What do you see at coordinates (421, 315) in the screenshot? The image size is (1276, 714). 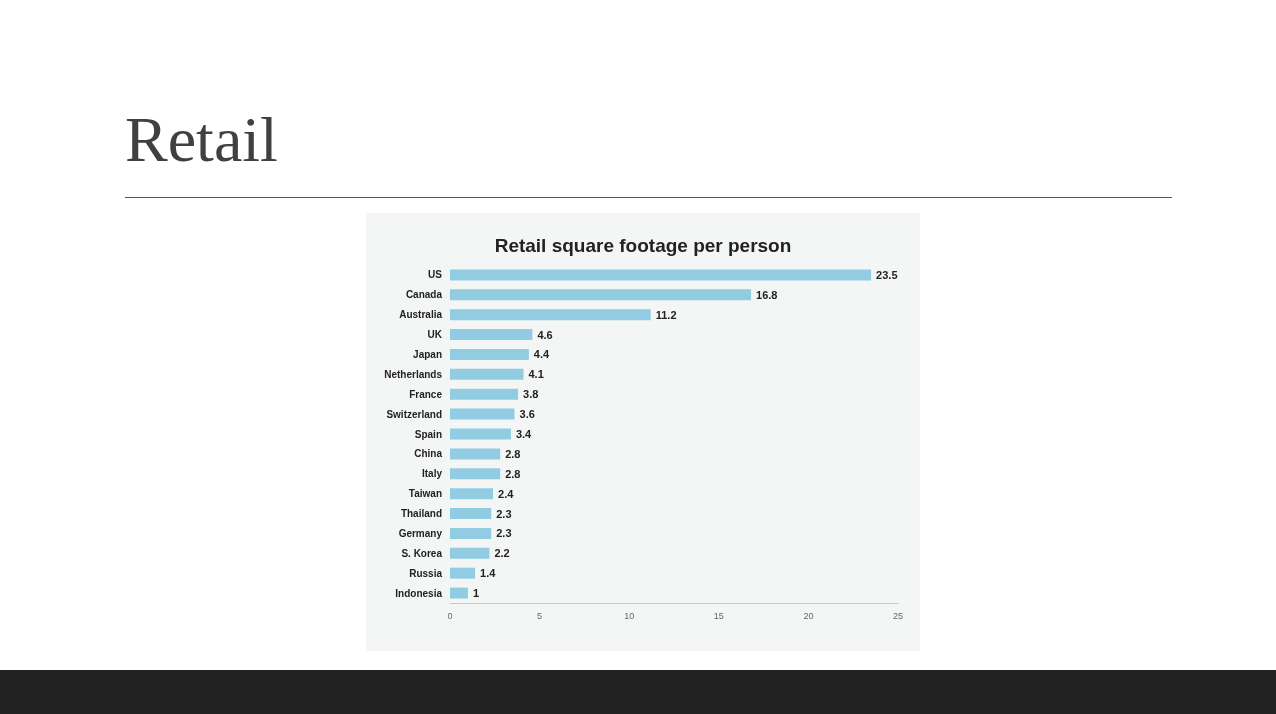 I see `y-tick-label: Australia` at bounding box center [421, 315].